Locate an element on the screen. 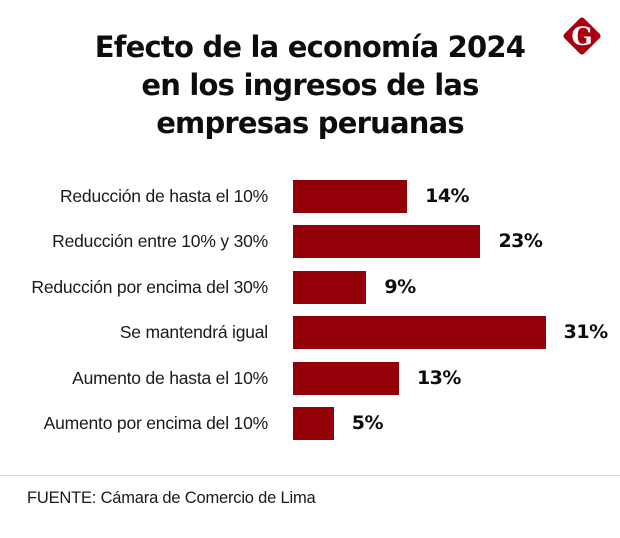  logo-diamond is located at coordinates (582, 36).